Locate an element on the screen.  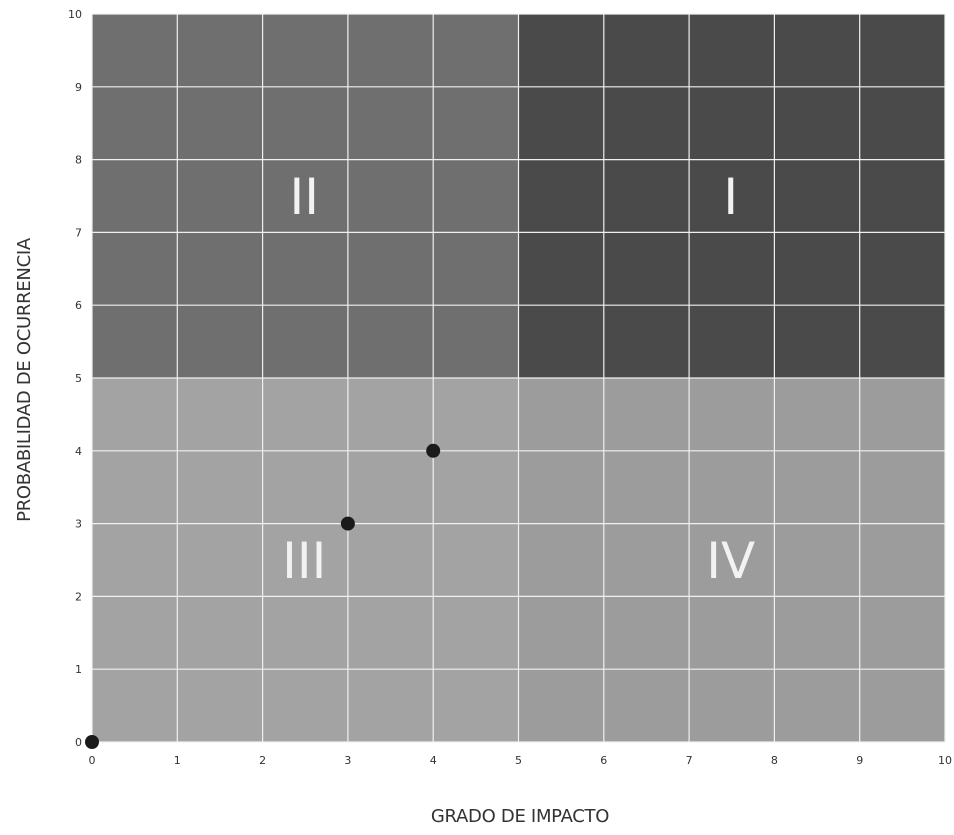
quadrant-label-i: I is located at coordinates (730, 197).